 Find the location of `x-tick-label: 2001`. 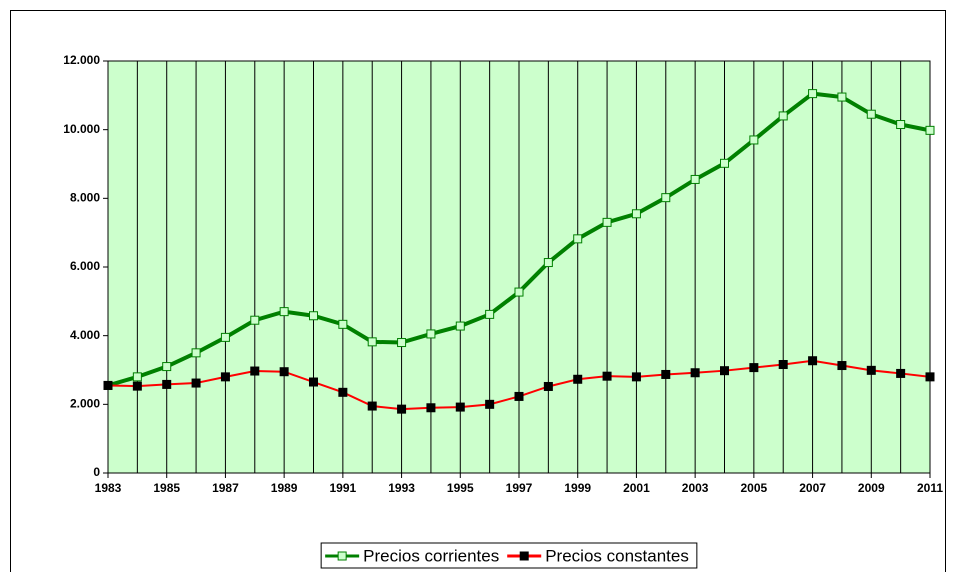

x-tick-label: 2001 is located at coordinates (636, 488).